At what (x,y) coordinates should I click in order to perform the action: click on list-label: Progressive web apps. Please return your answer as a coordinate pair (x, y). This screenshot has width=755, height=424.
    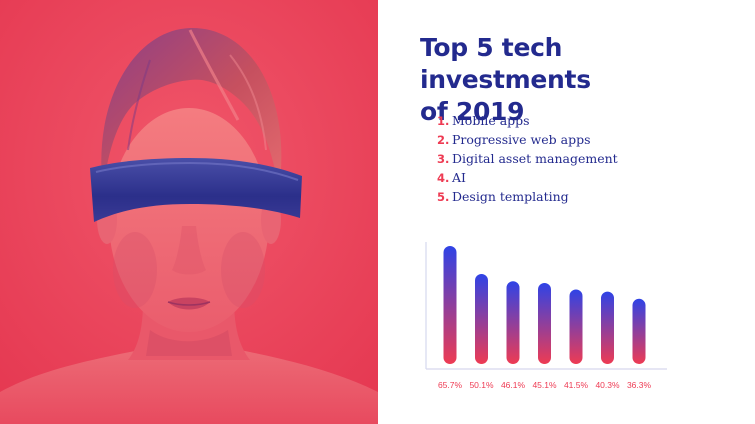
    Looking at the image, I should click on (521, 139).